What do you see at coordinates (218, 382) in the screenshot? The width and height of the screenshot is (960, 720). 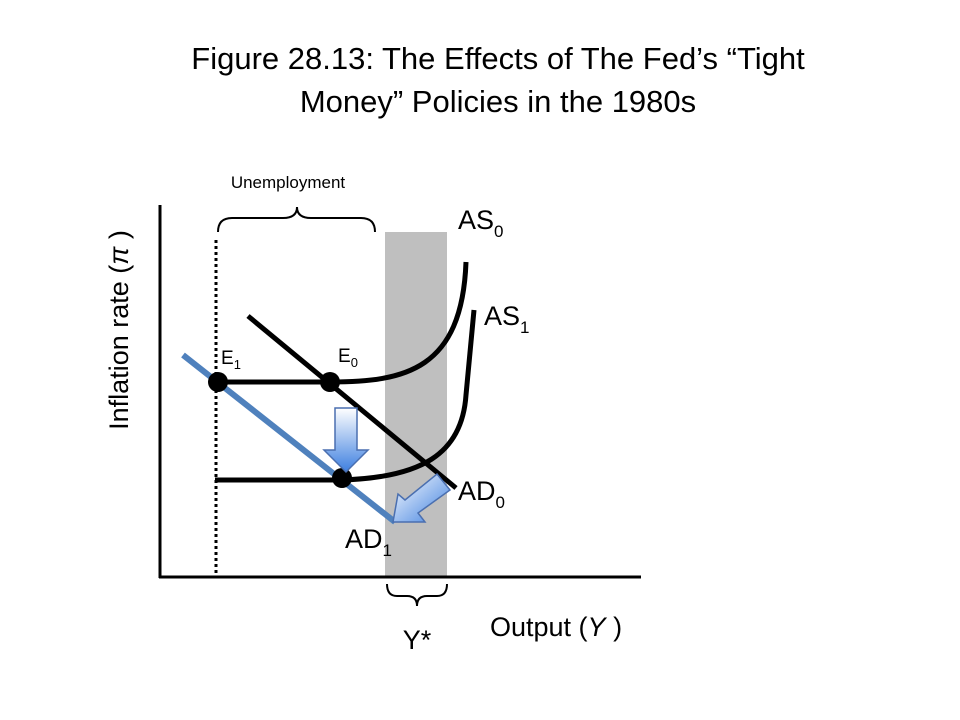 I see `point-e1` at bounding box center [218, 382].